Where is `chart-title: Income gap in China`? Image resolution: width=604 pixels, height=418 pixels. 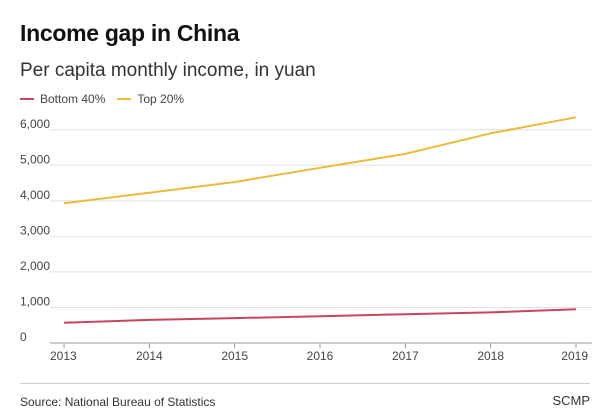 chart-title: Income gap in China is located at coordinates (130, 33).